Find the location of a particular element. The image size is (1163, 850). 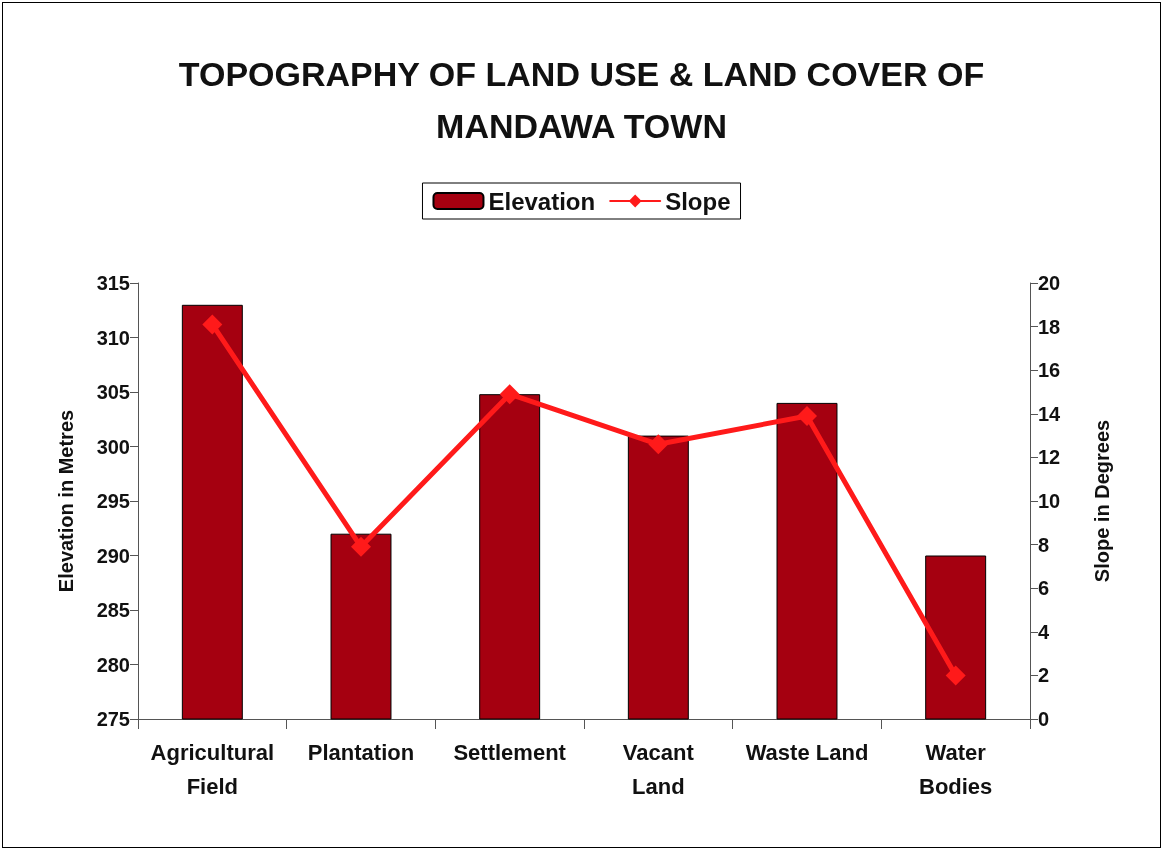

x-tick-label: Waste Land is located at coordinates (807, 752).